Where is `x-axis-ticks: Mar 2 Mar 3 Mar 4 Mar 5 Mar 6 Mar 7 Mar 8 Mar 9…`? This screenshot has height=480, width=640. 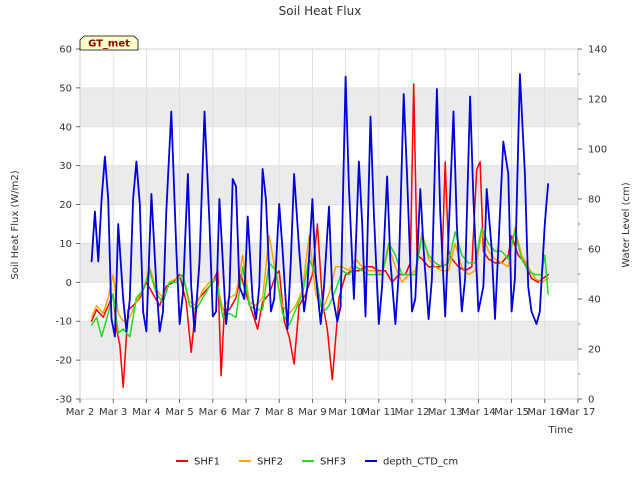
x-axis-ticks: Mar 2 Mar 3 Mar 4 Mar 5 Mar 6 Mar 7 Mar 8 Mar 9… is located at coordinates (331, 408).